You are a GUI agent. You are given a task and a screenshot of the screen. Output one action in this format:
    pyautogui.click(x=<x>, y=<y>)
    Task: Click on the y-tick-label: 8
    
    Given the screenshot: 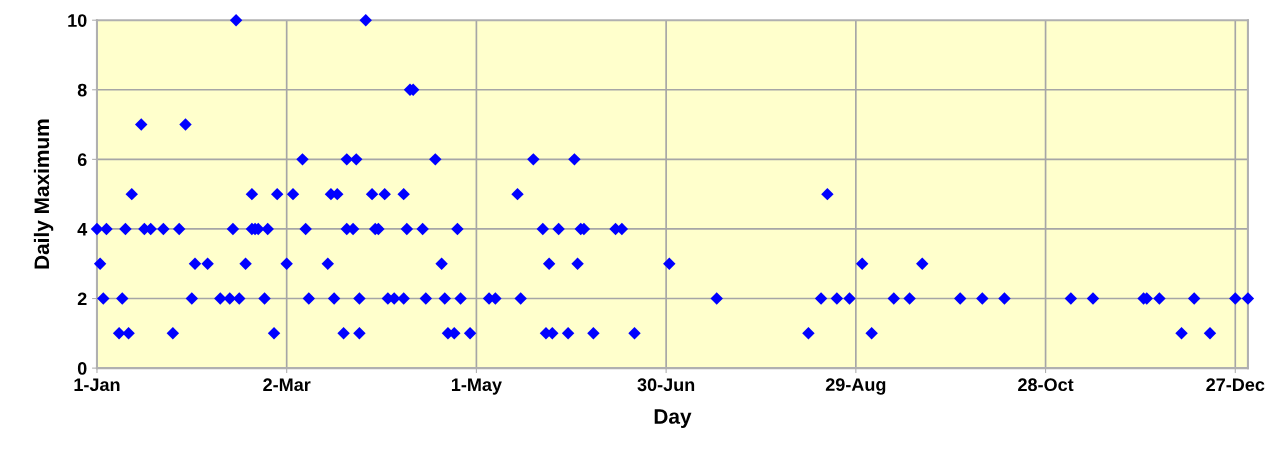 What is the action you would take?
    pyautogui.click(x=82, y=90)
    